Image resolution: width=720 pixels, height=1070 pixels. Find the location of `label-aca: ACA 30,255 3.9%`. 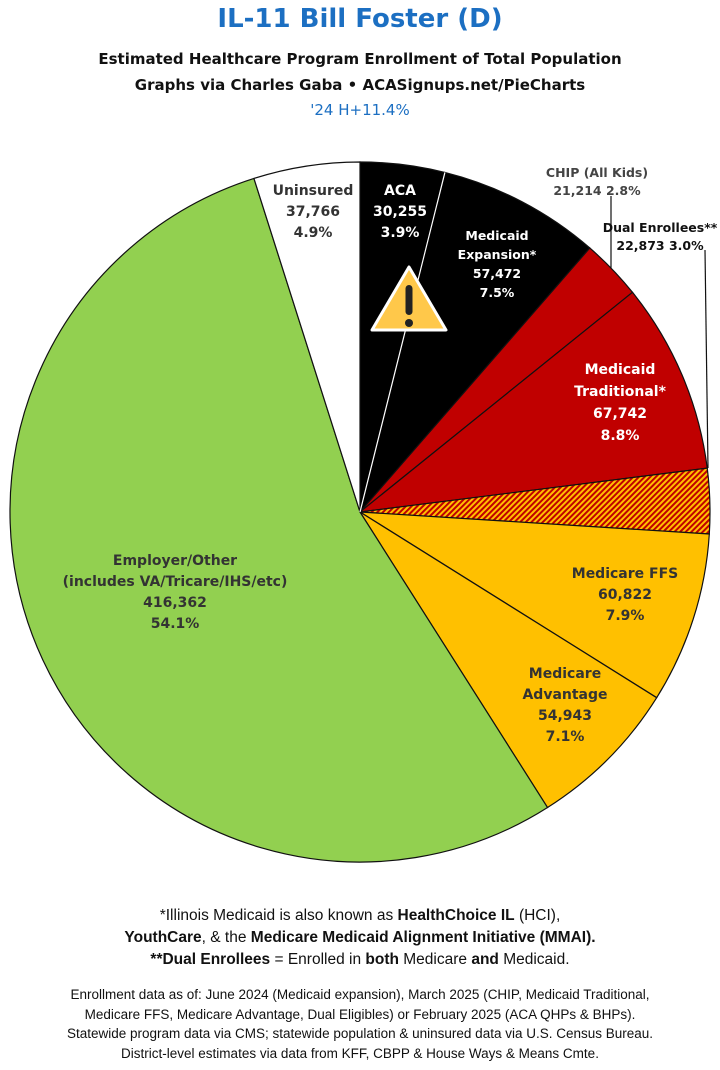

label-aca: ACA 30,255 3.9% is located at coordinates (400, 212).